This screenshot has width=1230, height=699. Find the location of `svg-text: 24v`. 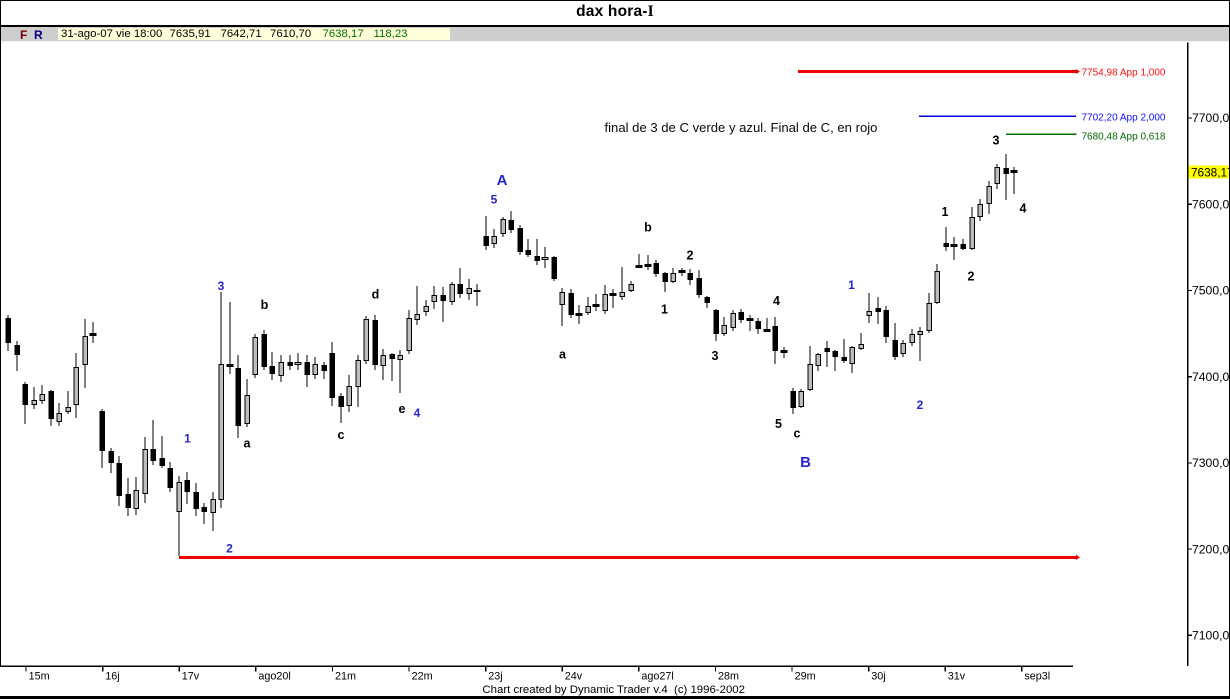

svg-text: 24v is located at coordinates (574, 677).